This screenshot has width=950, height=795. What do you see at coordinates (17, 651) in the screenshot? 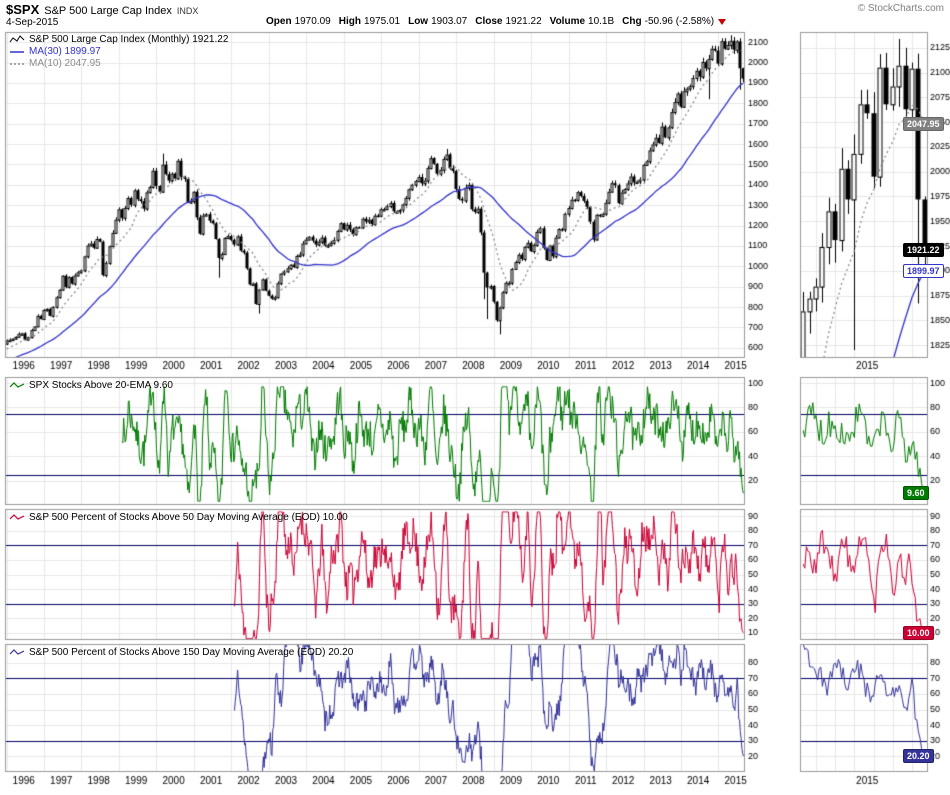
I see `above-150dma-line-icon` at bounding box center [17, 651].